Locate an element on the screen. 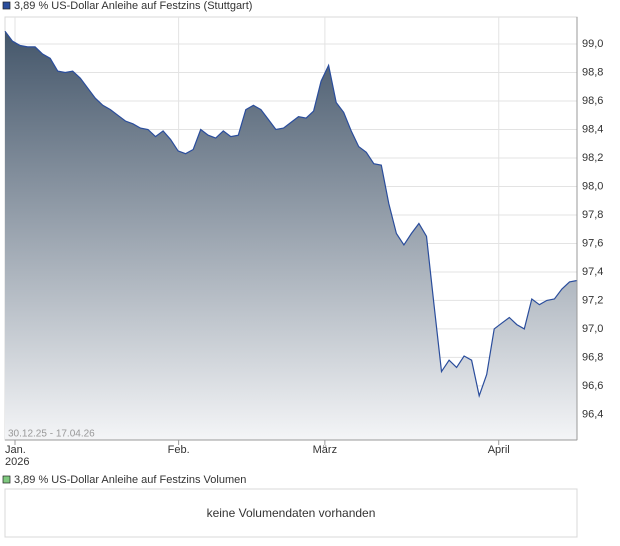 The height and width of the screenshot is (546, 620). legend-swatch is located at coordinates (6, 5).